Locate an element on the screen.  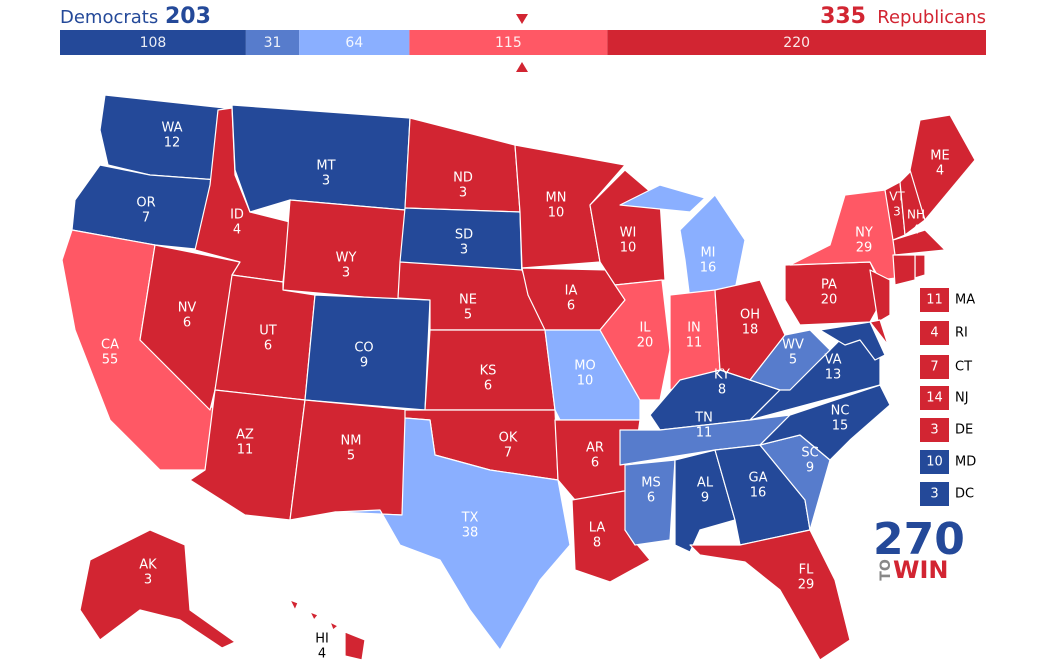
callout-ev: 11 is located at coordinates (934, 300).